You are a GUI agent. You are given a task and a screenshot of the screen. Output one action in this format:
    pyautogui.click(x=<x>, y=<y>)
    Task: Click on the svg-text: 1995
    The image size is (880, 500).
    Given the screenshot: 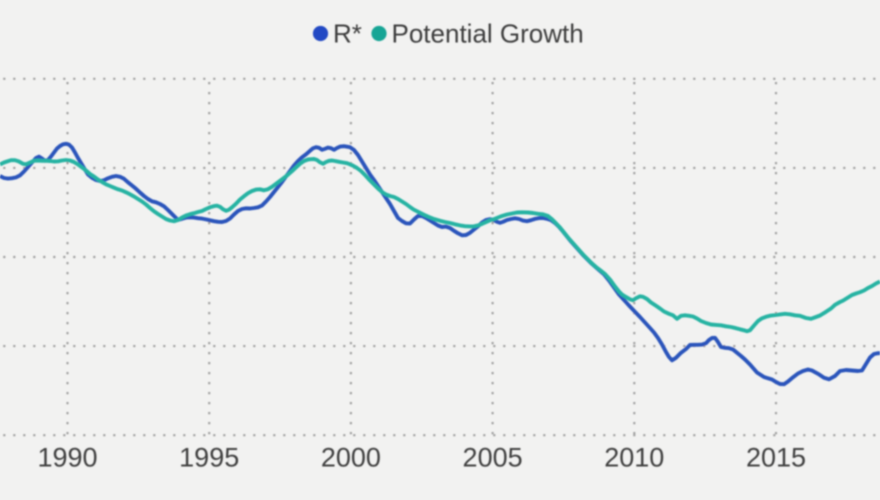 What is the action you would take?
    pyautogui.click(x=209, y=458)
    